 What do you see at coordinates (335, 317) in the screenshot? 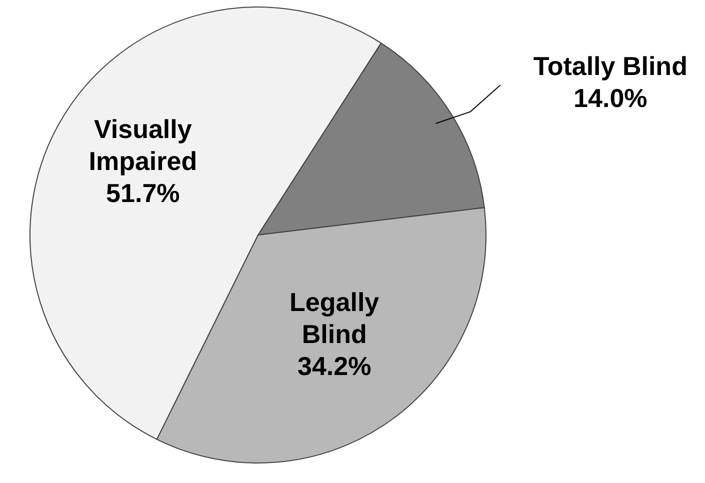
I see `slice-label: Legally Blind` at bounding box center [335, 317].